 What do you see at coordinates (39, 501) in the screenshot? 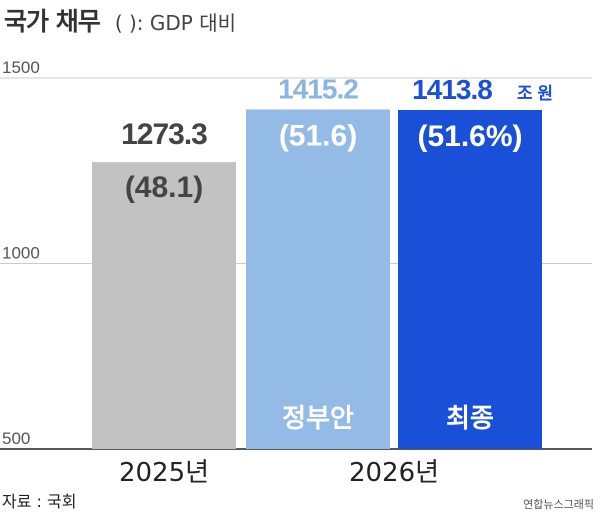
I see `source-note: 자료 : 국회` at bounding box center [39, 501].